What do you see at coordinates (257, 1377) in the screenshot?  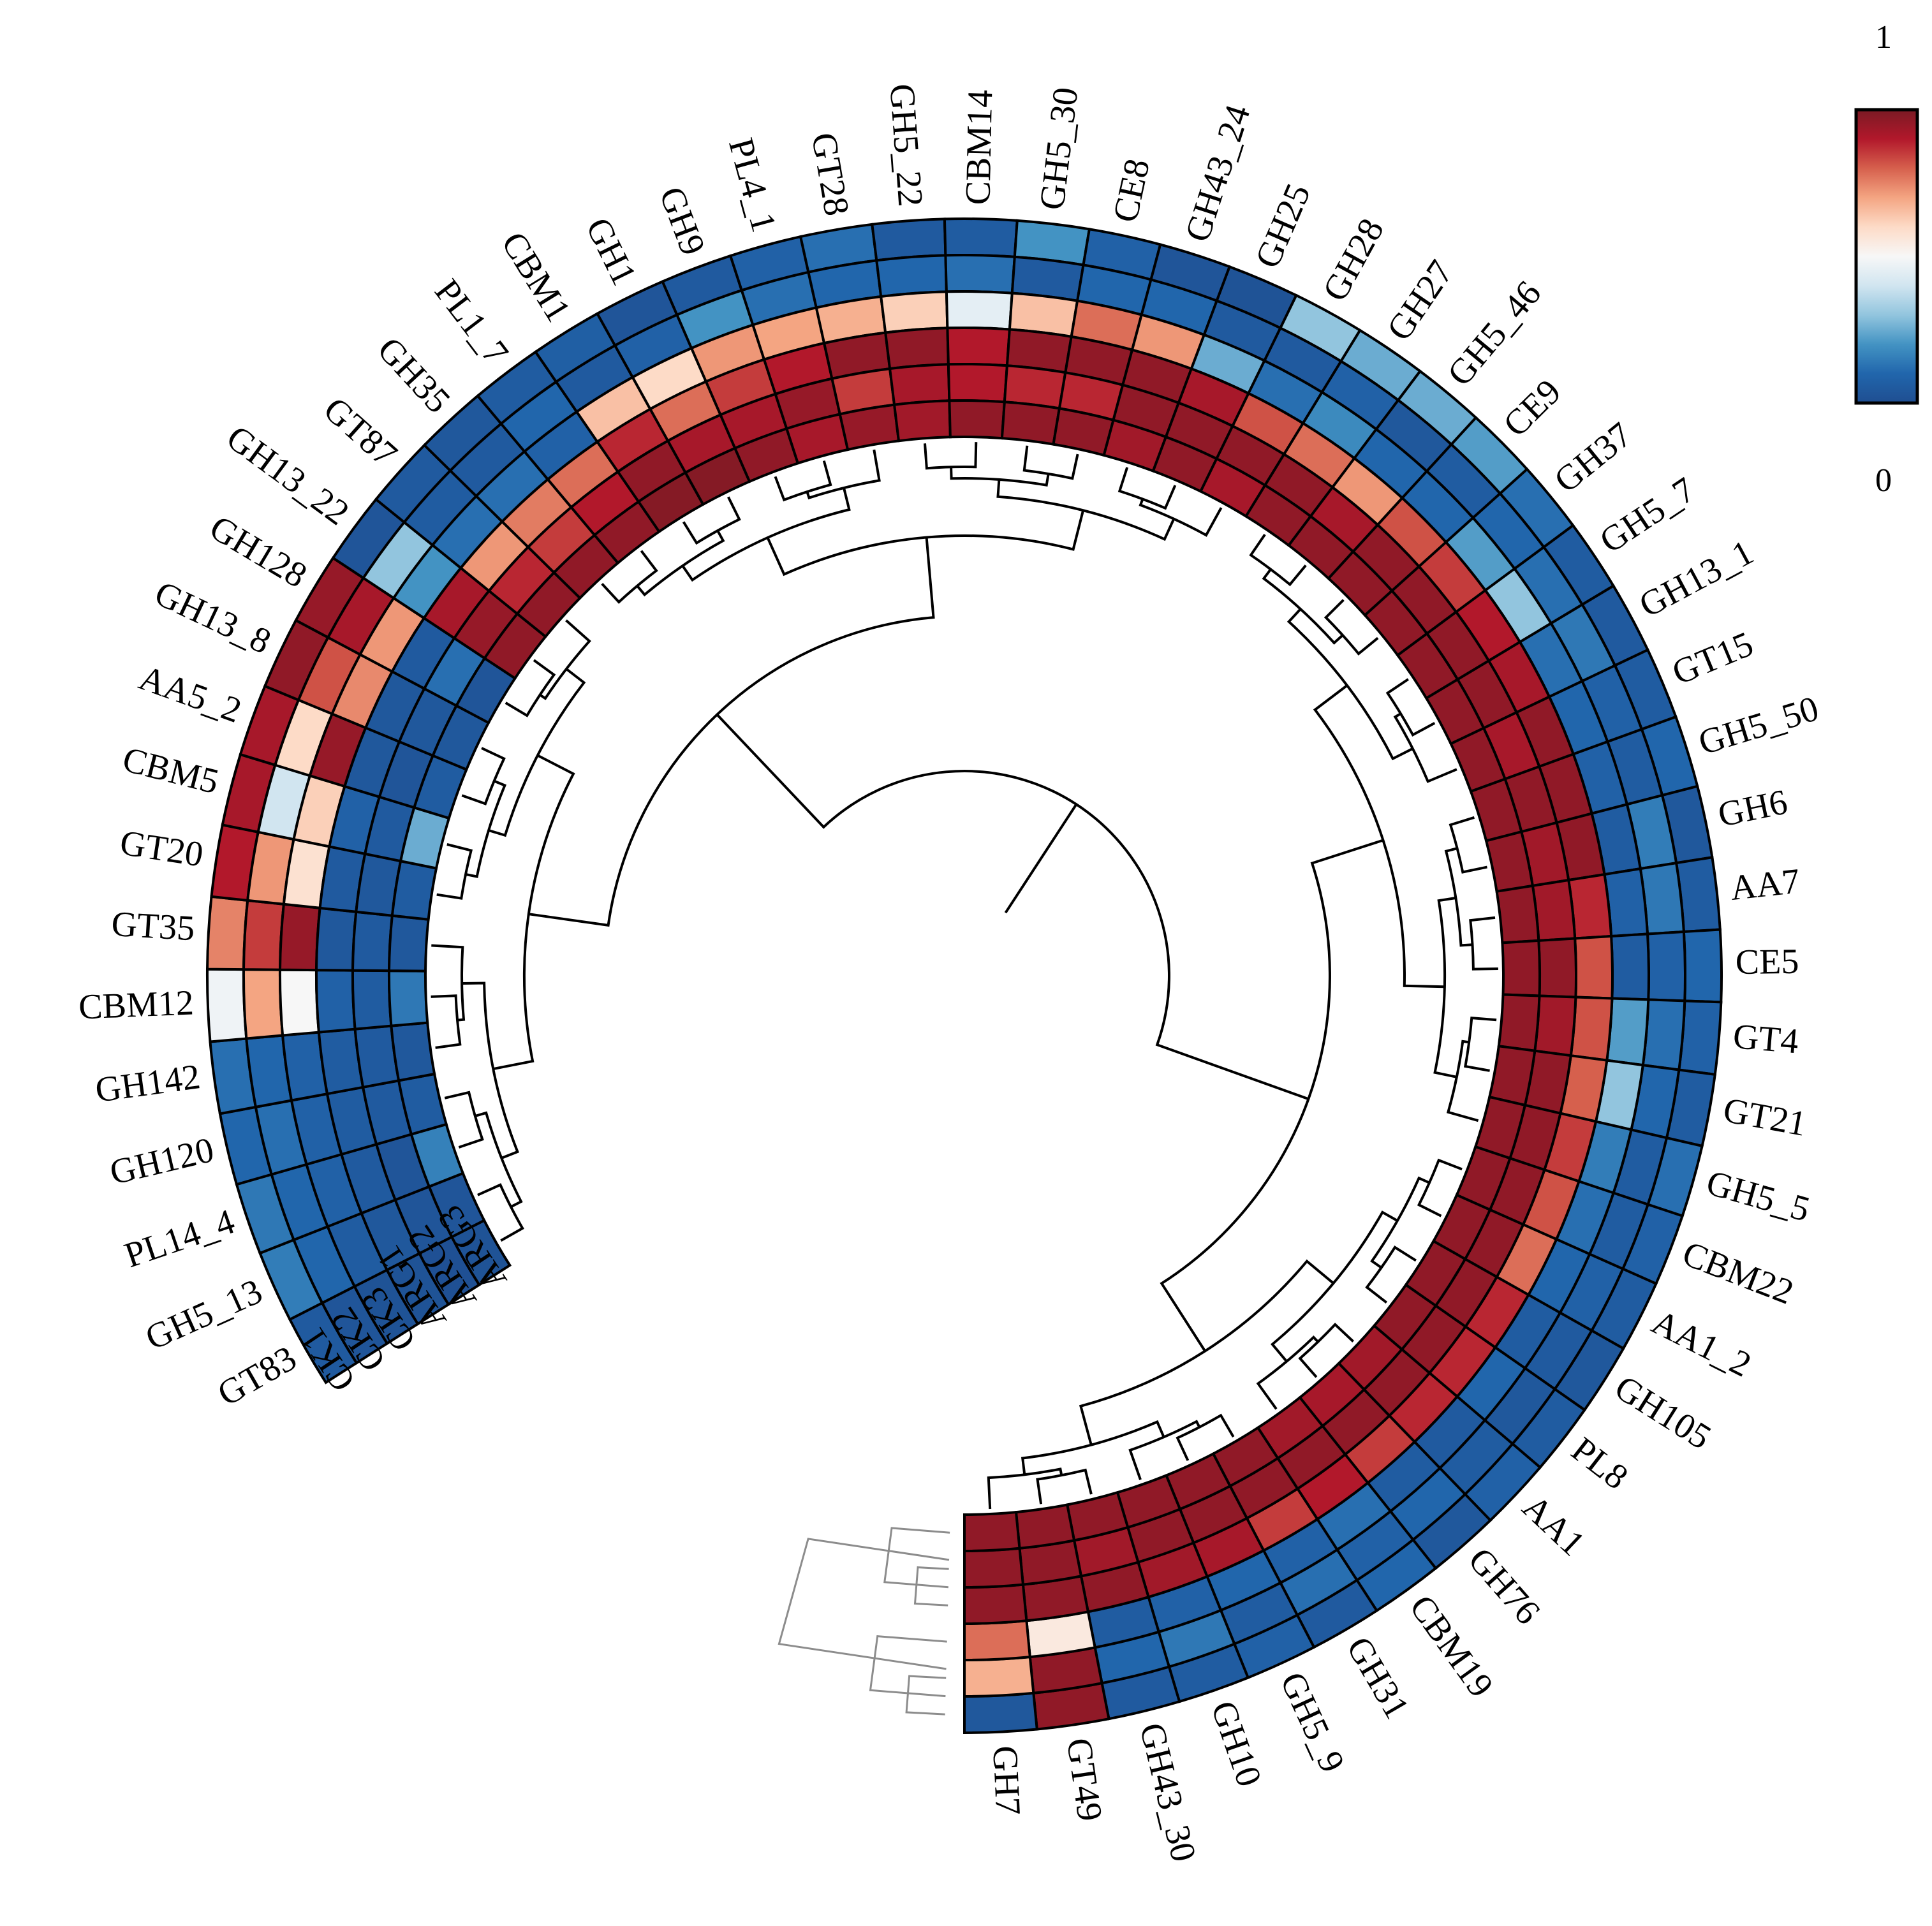 I see `family-label: GT83` at bounding box center [257, 1377].